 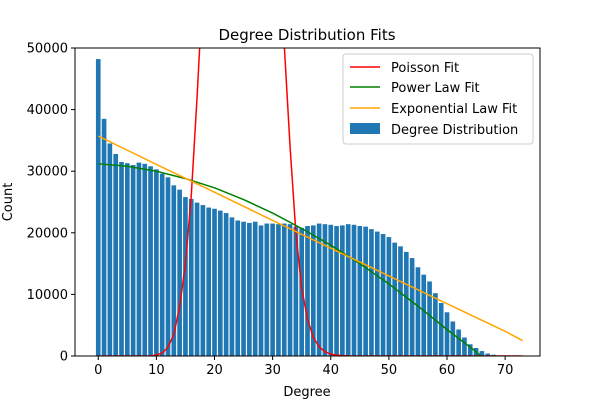 I want to click on x-tick-label: 40, so click(x=330, y=370).